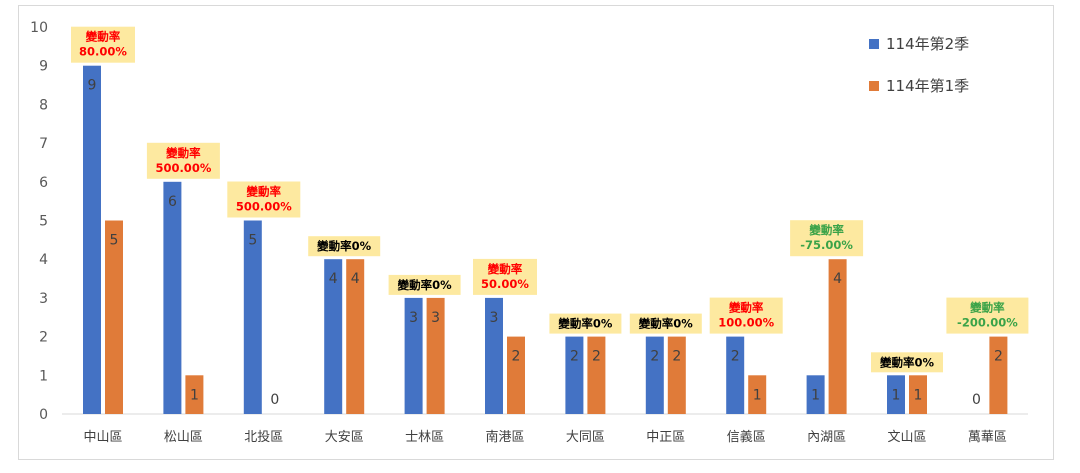 This screenshot has width=1080, height=473. Describe the element at coordinates (183, 437) in the screenshot. I see `x-tick-label: 松山區` at that location.